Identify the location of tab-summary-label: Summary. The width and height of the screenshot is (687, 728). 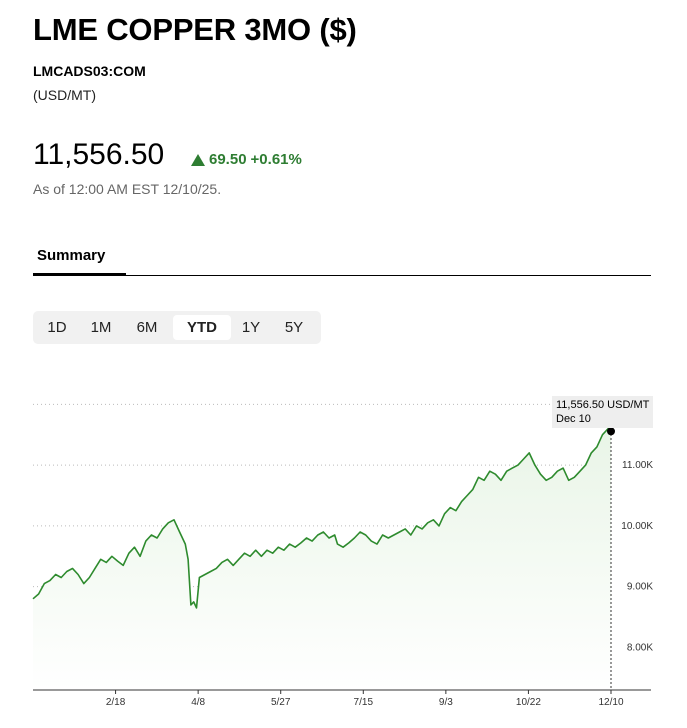
(71, 255).